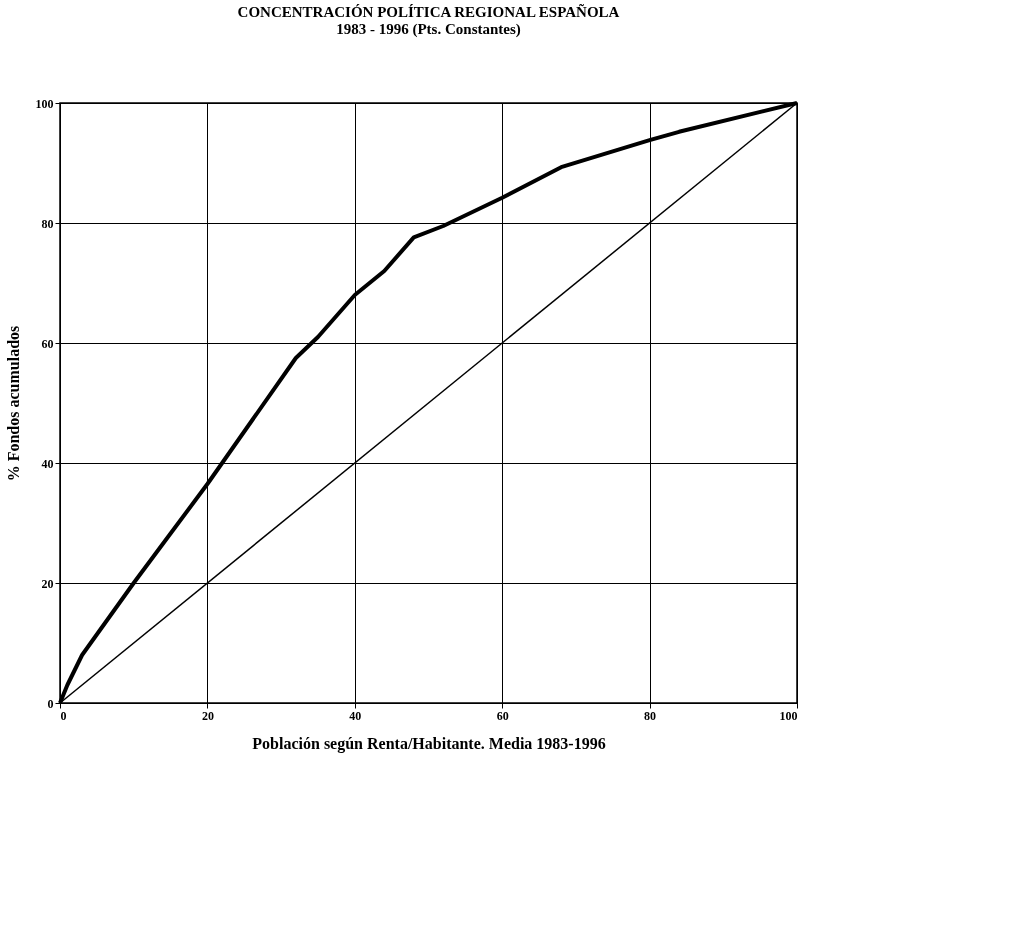 The image size is (1013, 942). I want to click on x-tick-label: 40, so click(355, 715).